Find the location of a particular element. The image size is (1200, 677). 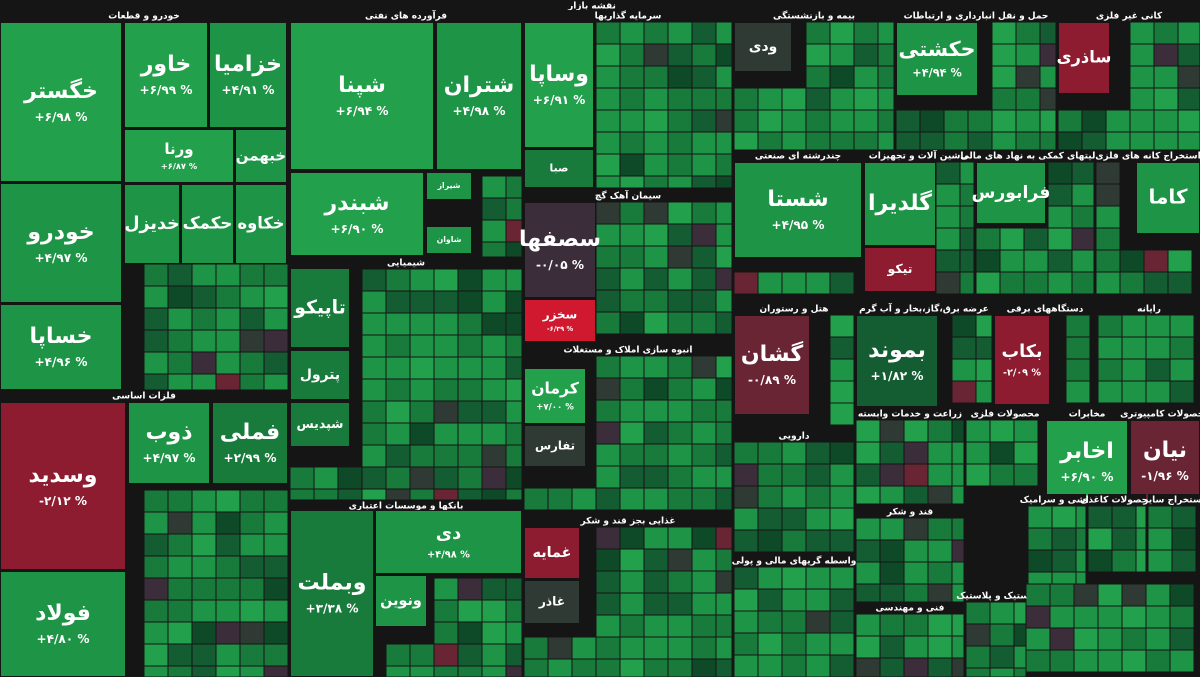

sector-name: چندرشته ای صنعتی is located at coordinates (798, 157).